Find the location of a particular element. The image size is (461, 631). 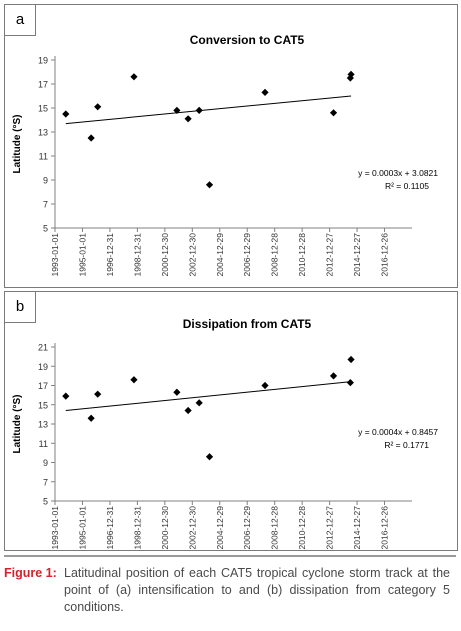

trendline-equation: y = 0.0004x + 0.8457 is located at coordinates (398, 432).